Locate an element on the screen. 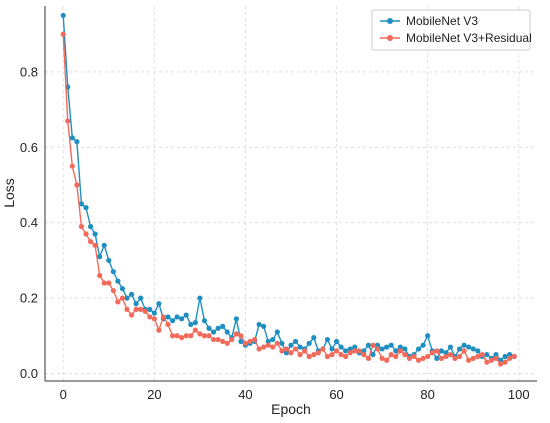 This screenshot has width=550, height=423. legend: MobileNet V3 MobileNet V3+Residual is located at coordinates (451, 30).